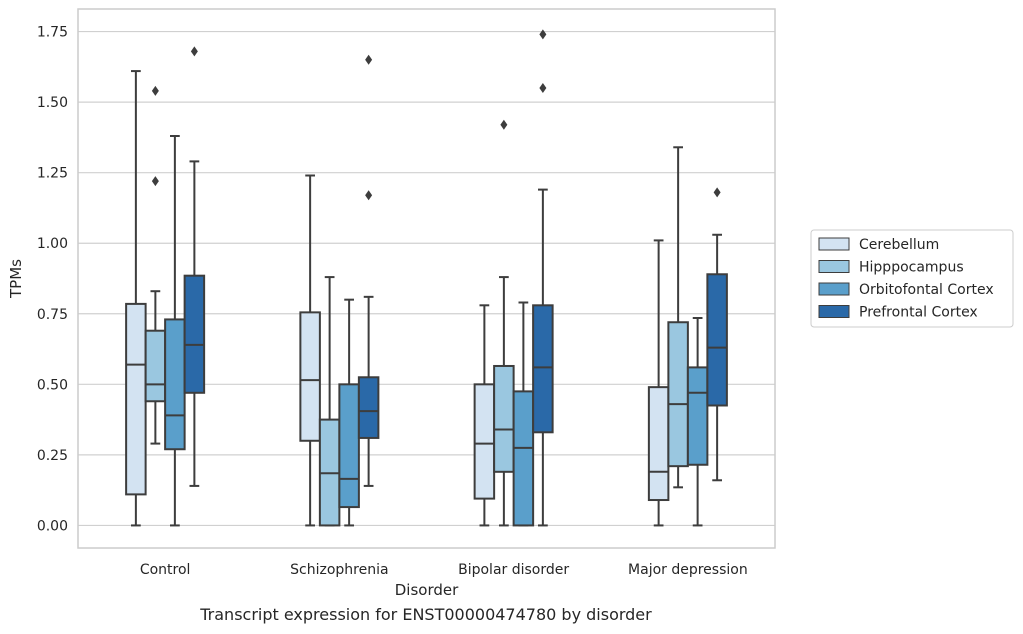  Describe the element at coordinates (52, 103) in the screenshot. I see `y-tick-label: 1.50` at that location.